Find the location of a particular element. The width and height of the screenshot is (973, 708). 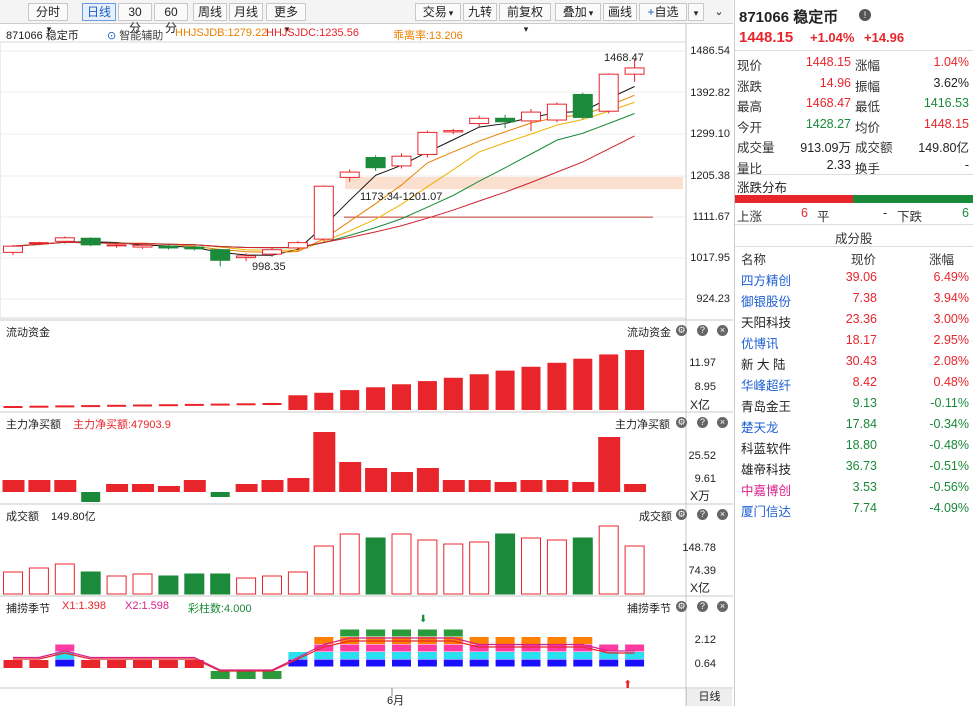

col-pct: 涨幅 is located at coordinates (942, 260).